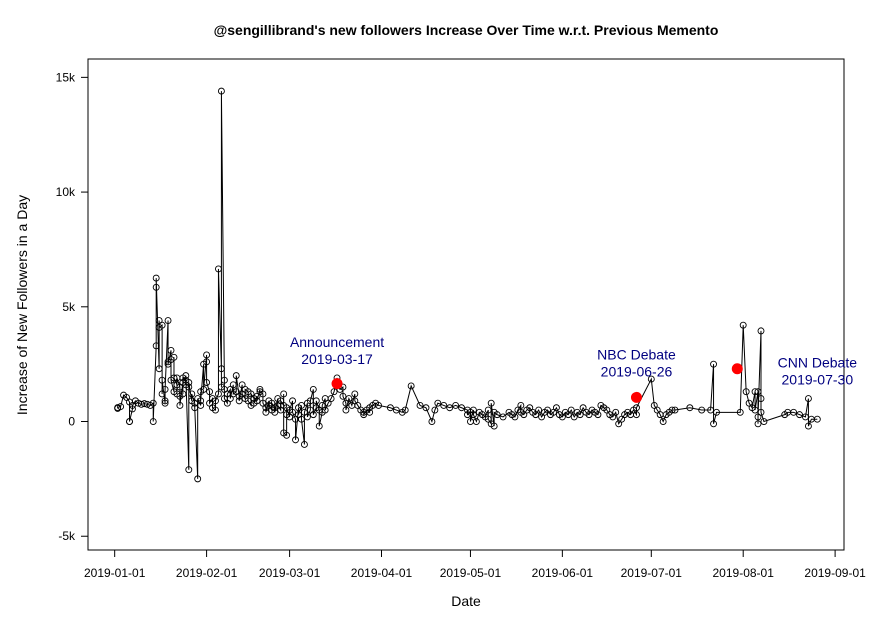  I want to click on annotation-line: NBC Debate, so click(636, 355).